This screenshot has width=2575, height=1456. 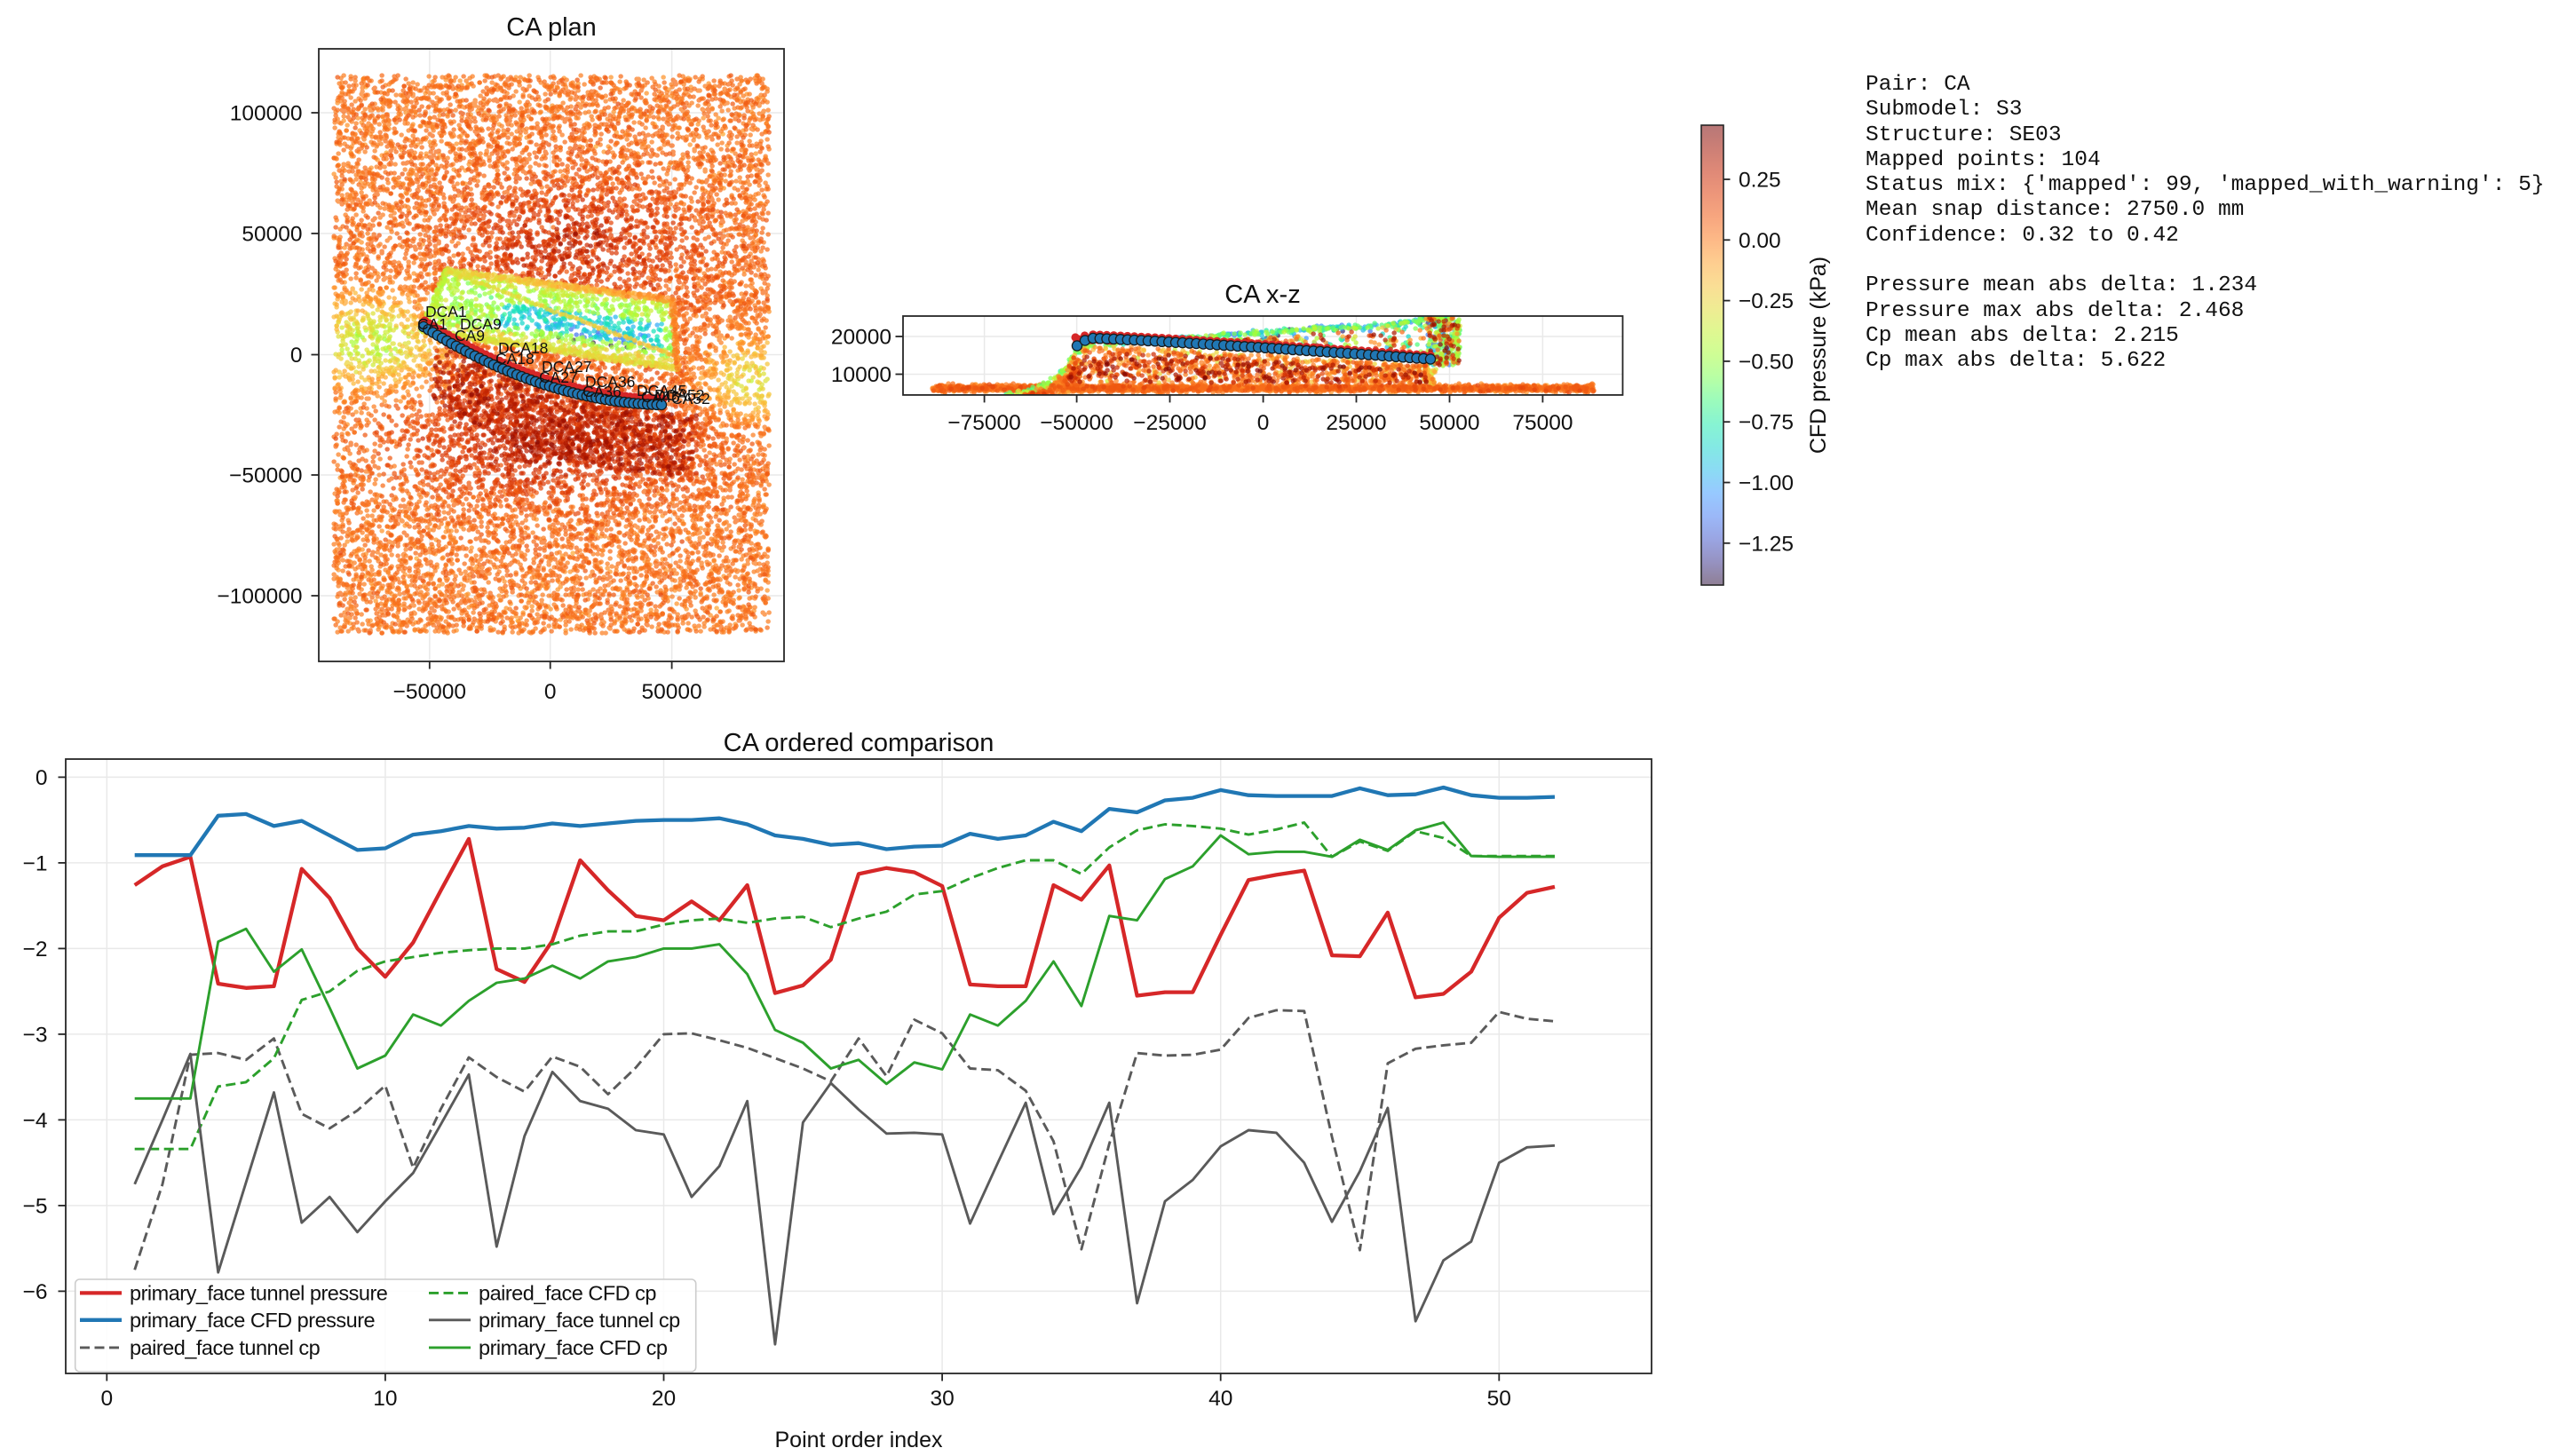 I want to click on svg-text: 0.25, so click(x=1760, y=181).